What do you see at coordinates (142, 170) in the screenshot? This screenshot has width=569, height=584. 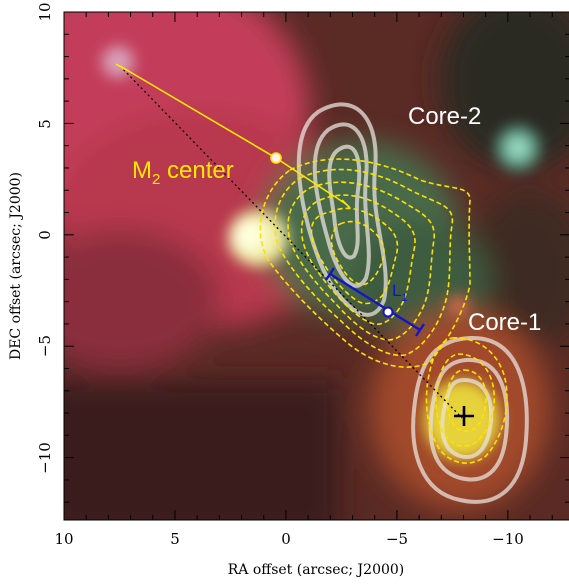 I see `label-m2-prefix: M` at bounding box center [142, 170].